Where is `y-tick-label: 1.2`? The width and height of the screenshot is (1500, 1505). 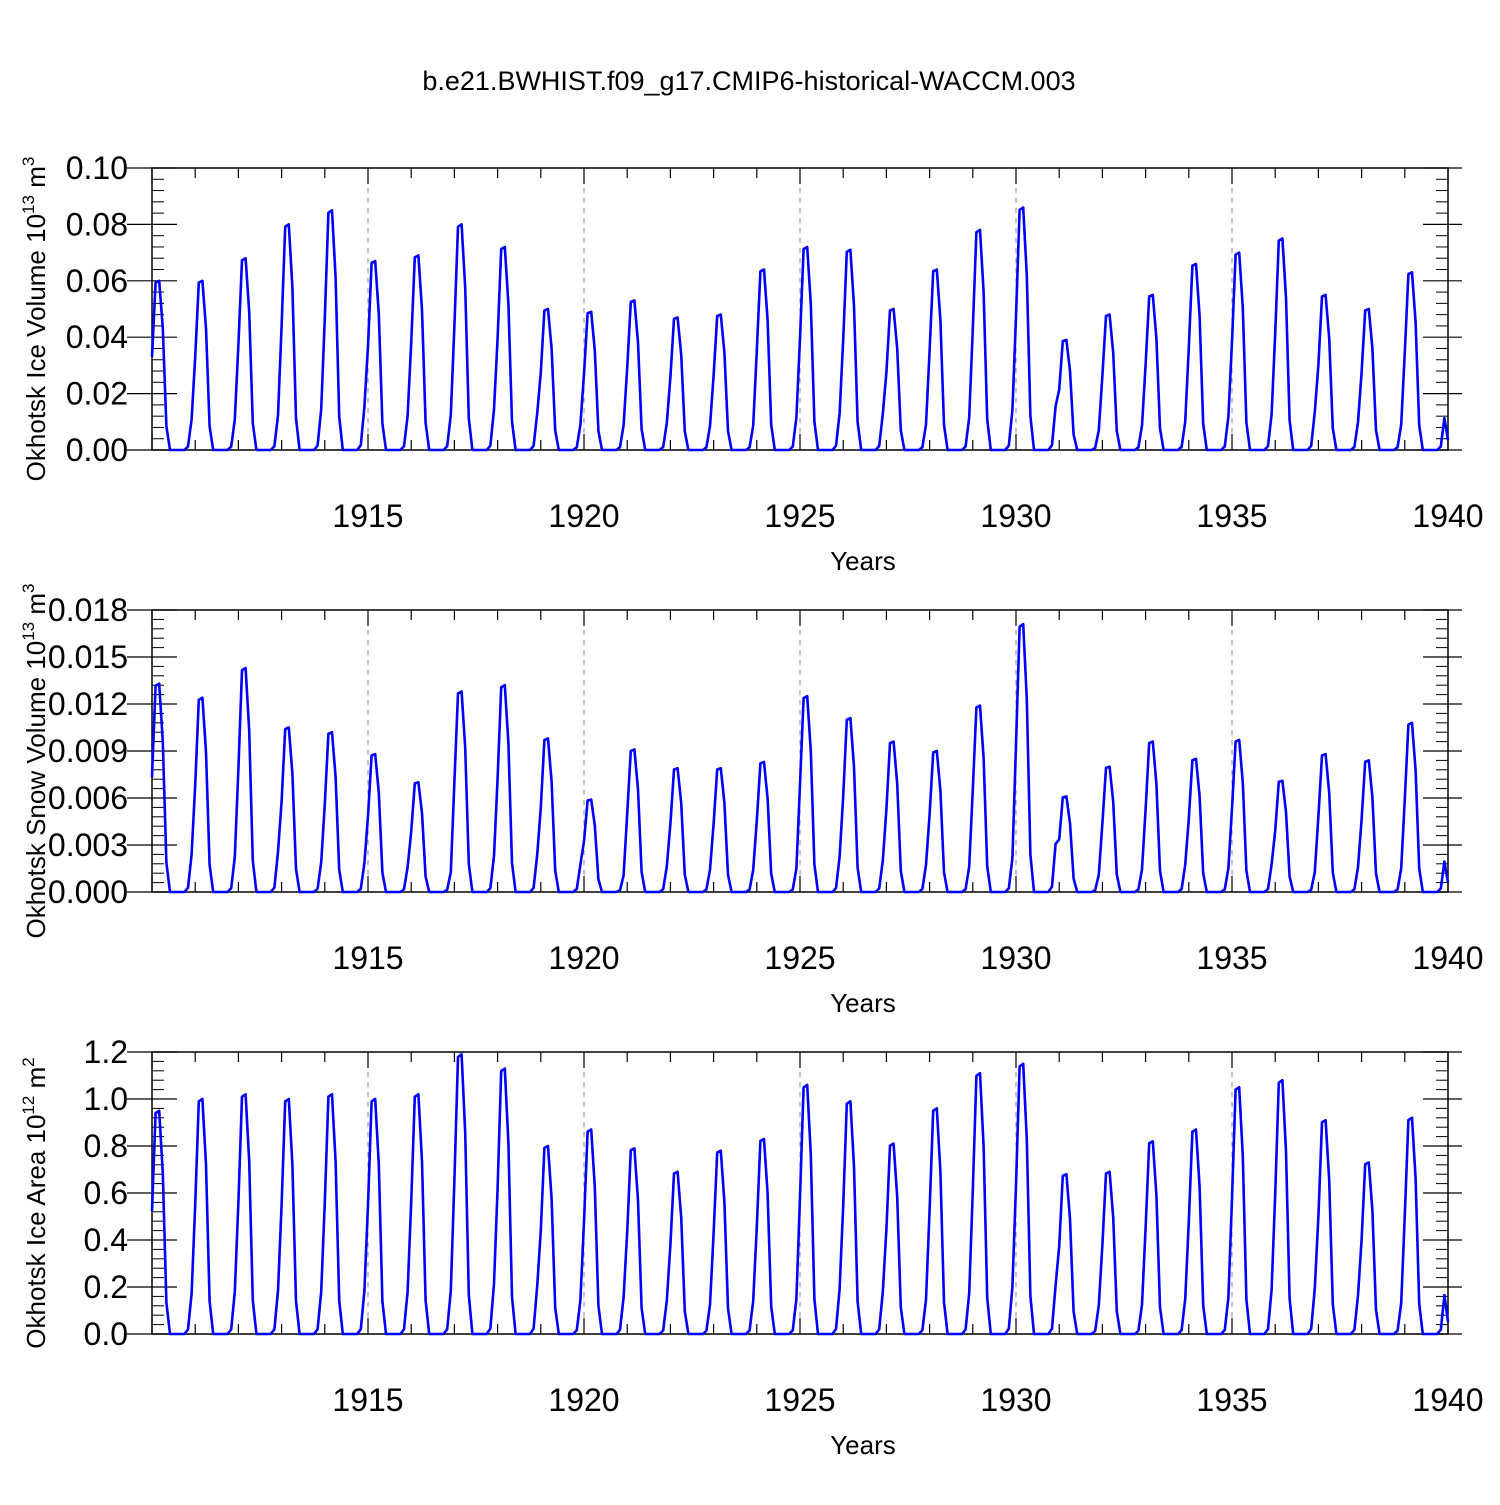
y-tick-label: 1.2 is located at coordinates (106, 1052).